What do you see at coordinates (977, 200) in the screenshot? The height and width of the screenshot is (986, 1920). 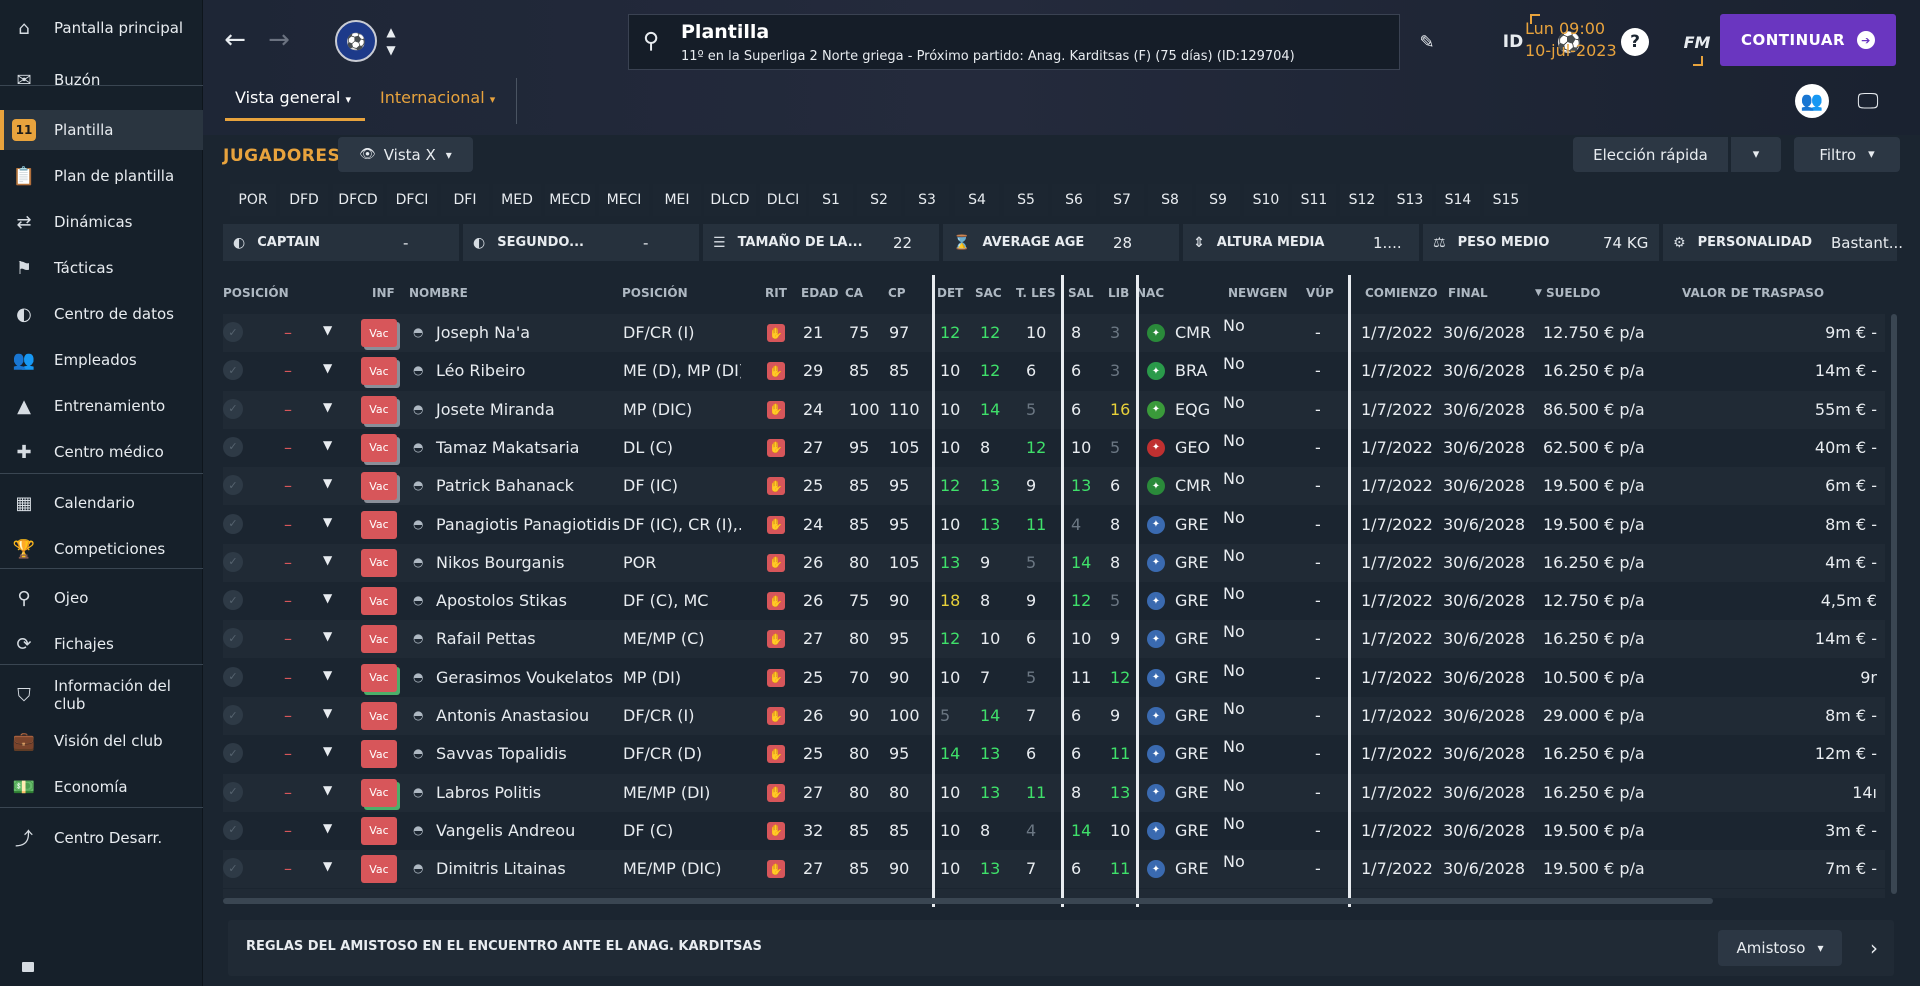 I see `position-filter-s4: S4` at bounding box center [977, 200].